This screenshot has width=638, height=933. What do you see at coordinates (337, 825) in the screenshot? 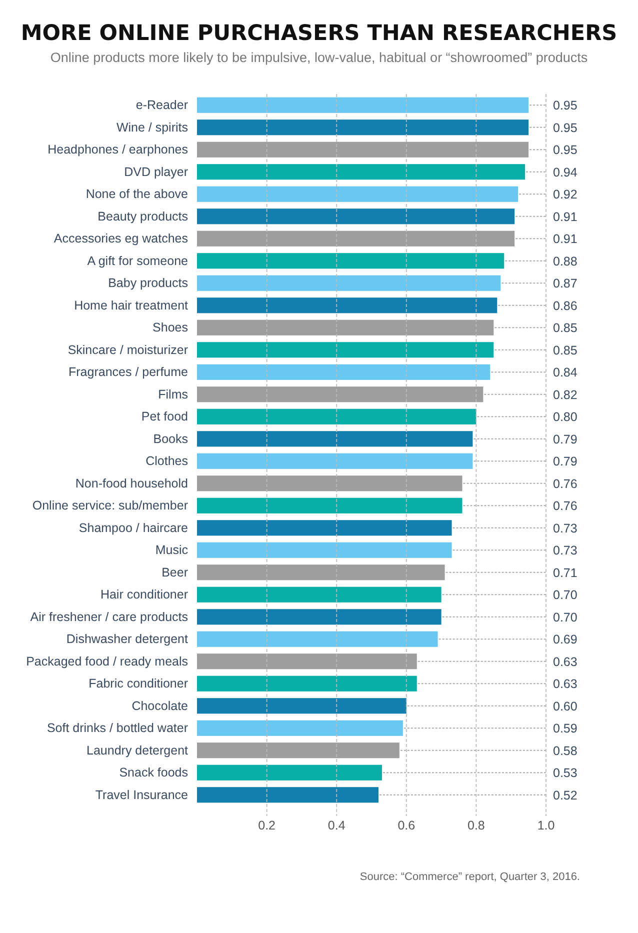
I see `x-tick-label: 0.4` at bounding box center [337, 825].